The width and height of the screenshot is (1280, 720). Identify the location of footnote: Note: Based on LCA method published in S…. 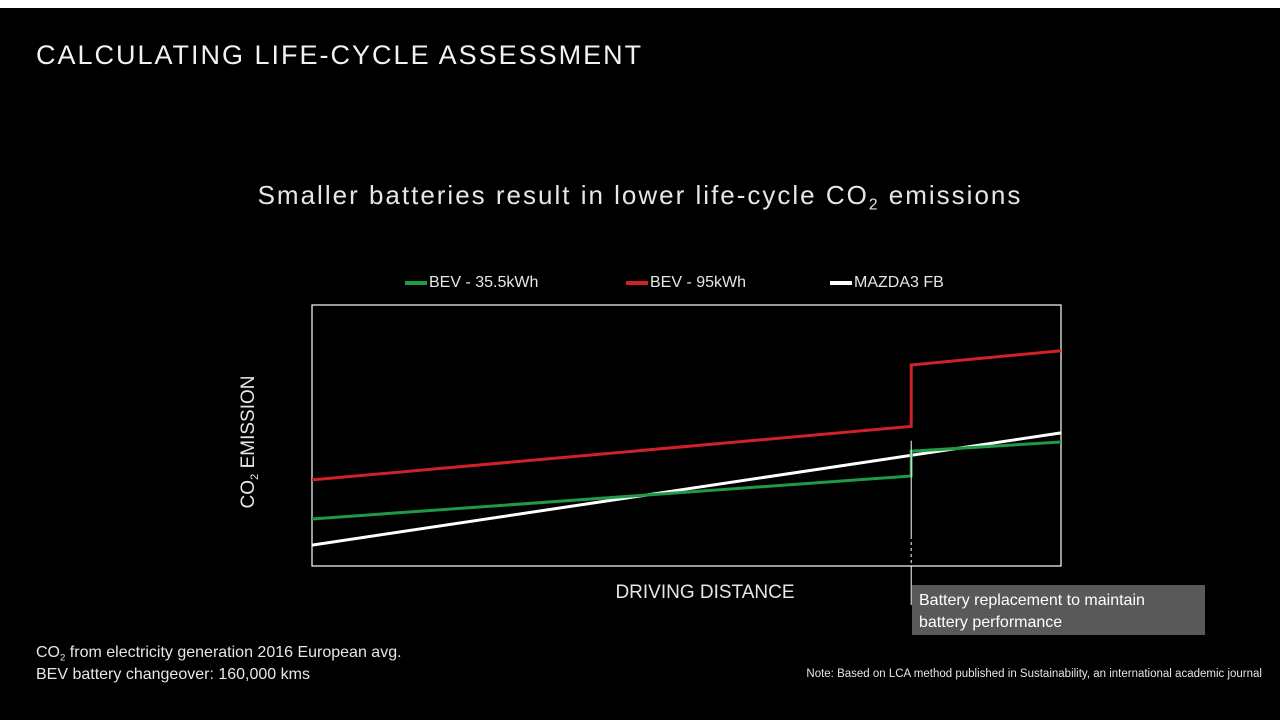
(1034, 674).